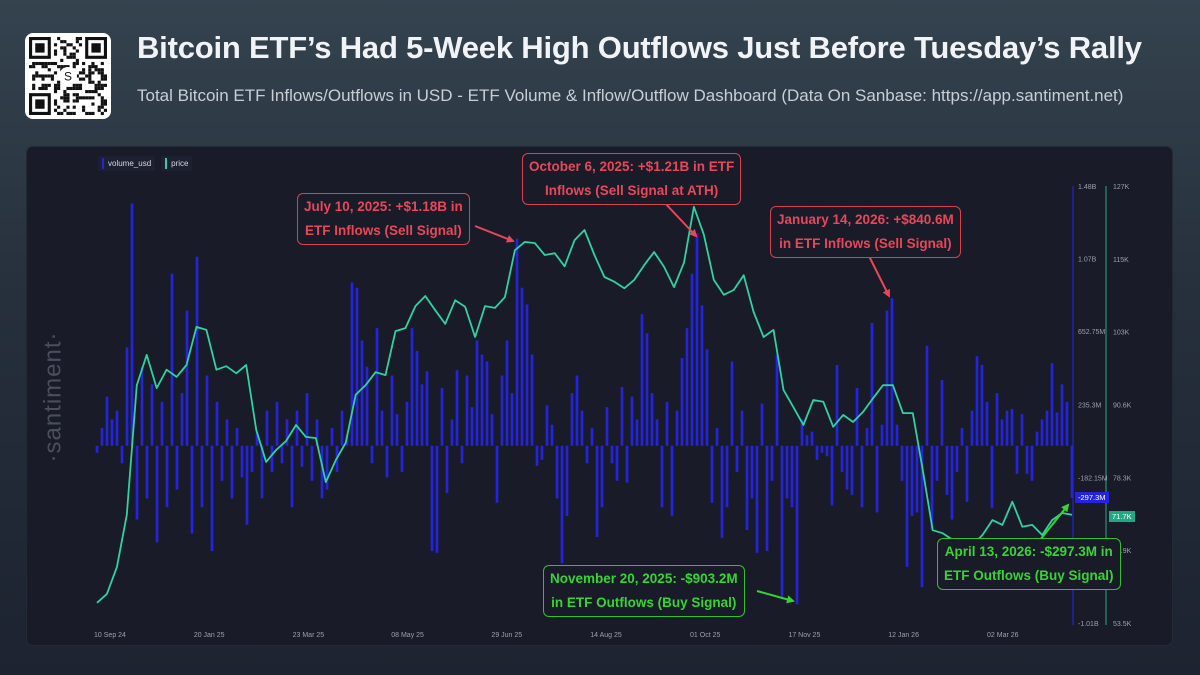 Image resolution: width=1200 pixels, height=675 pixels. What do you see at coordinates (1087, 259) in the screenshot?
I see `volume-tick-label: 1.07B` at bounding box center [1087, 259].